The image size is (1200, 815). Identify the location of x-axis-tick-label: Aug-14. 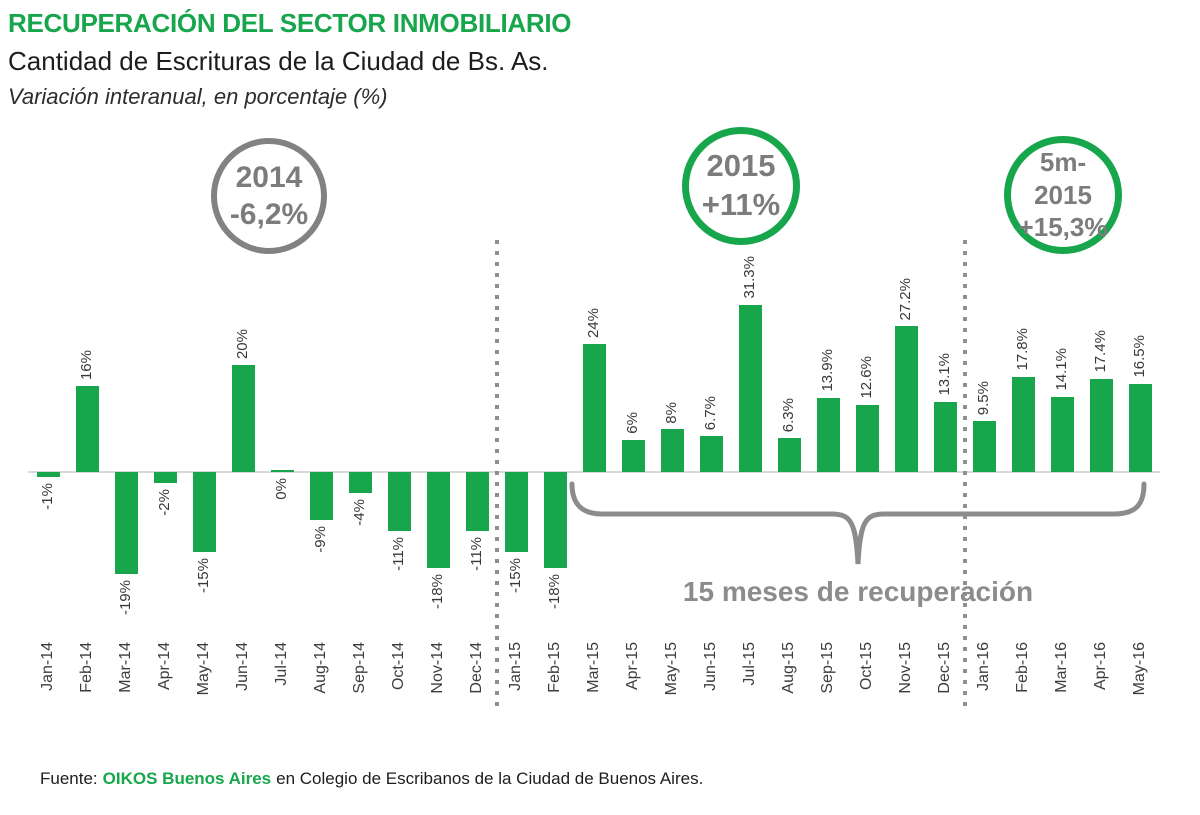
(320, 668).